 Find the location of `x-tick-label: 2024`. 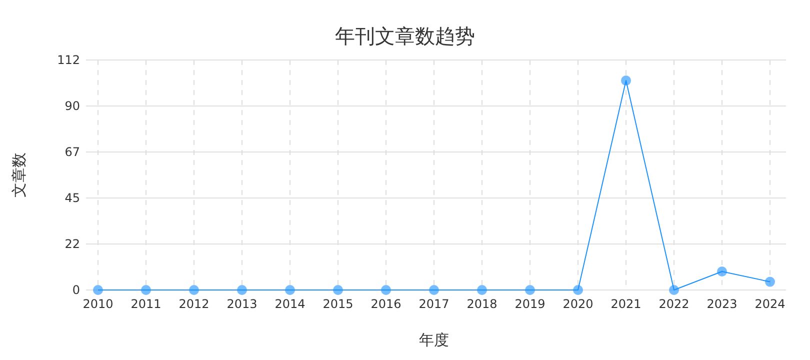

x-tick-label: 2024 is located at coordinates (770, 304).